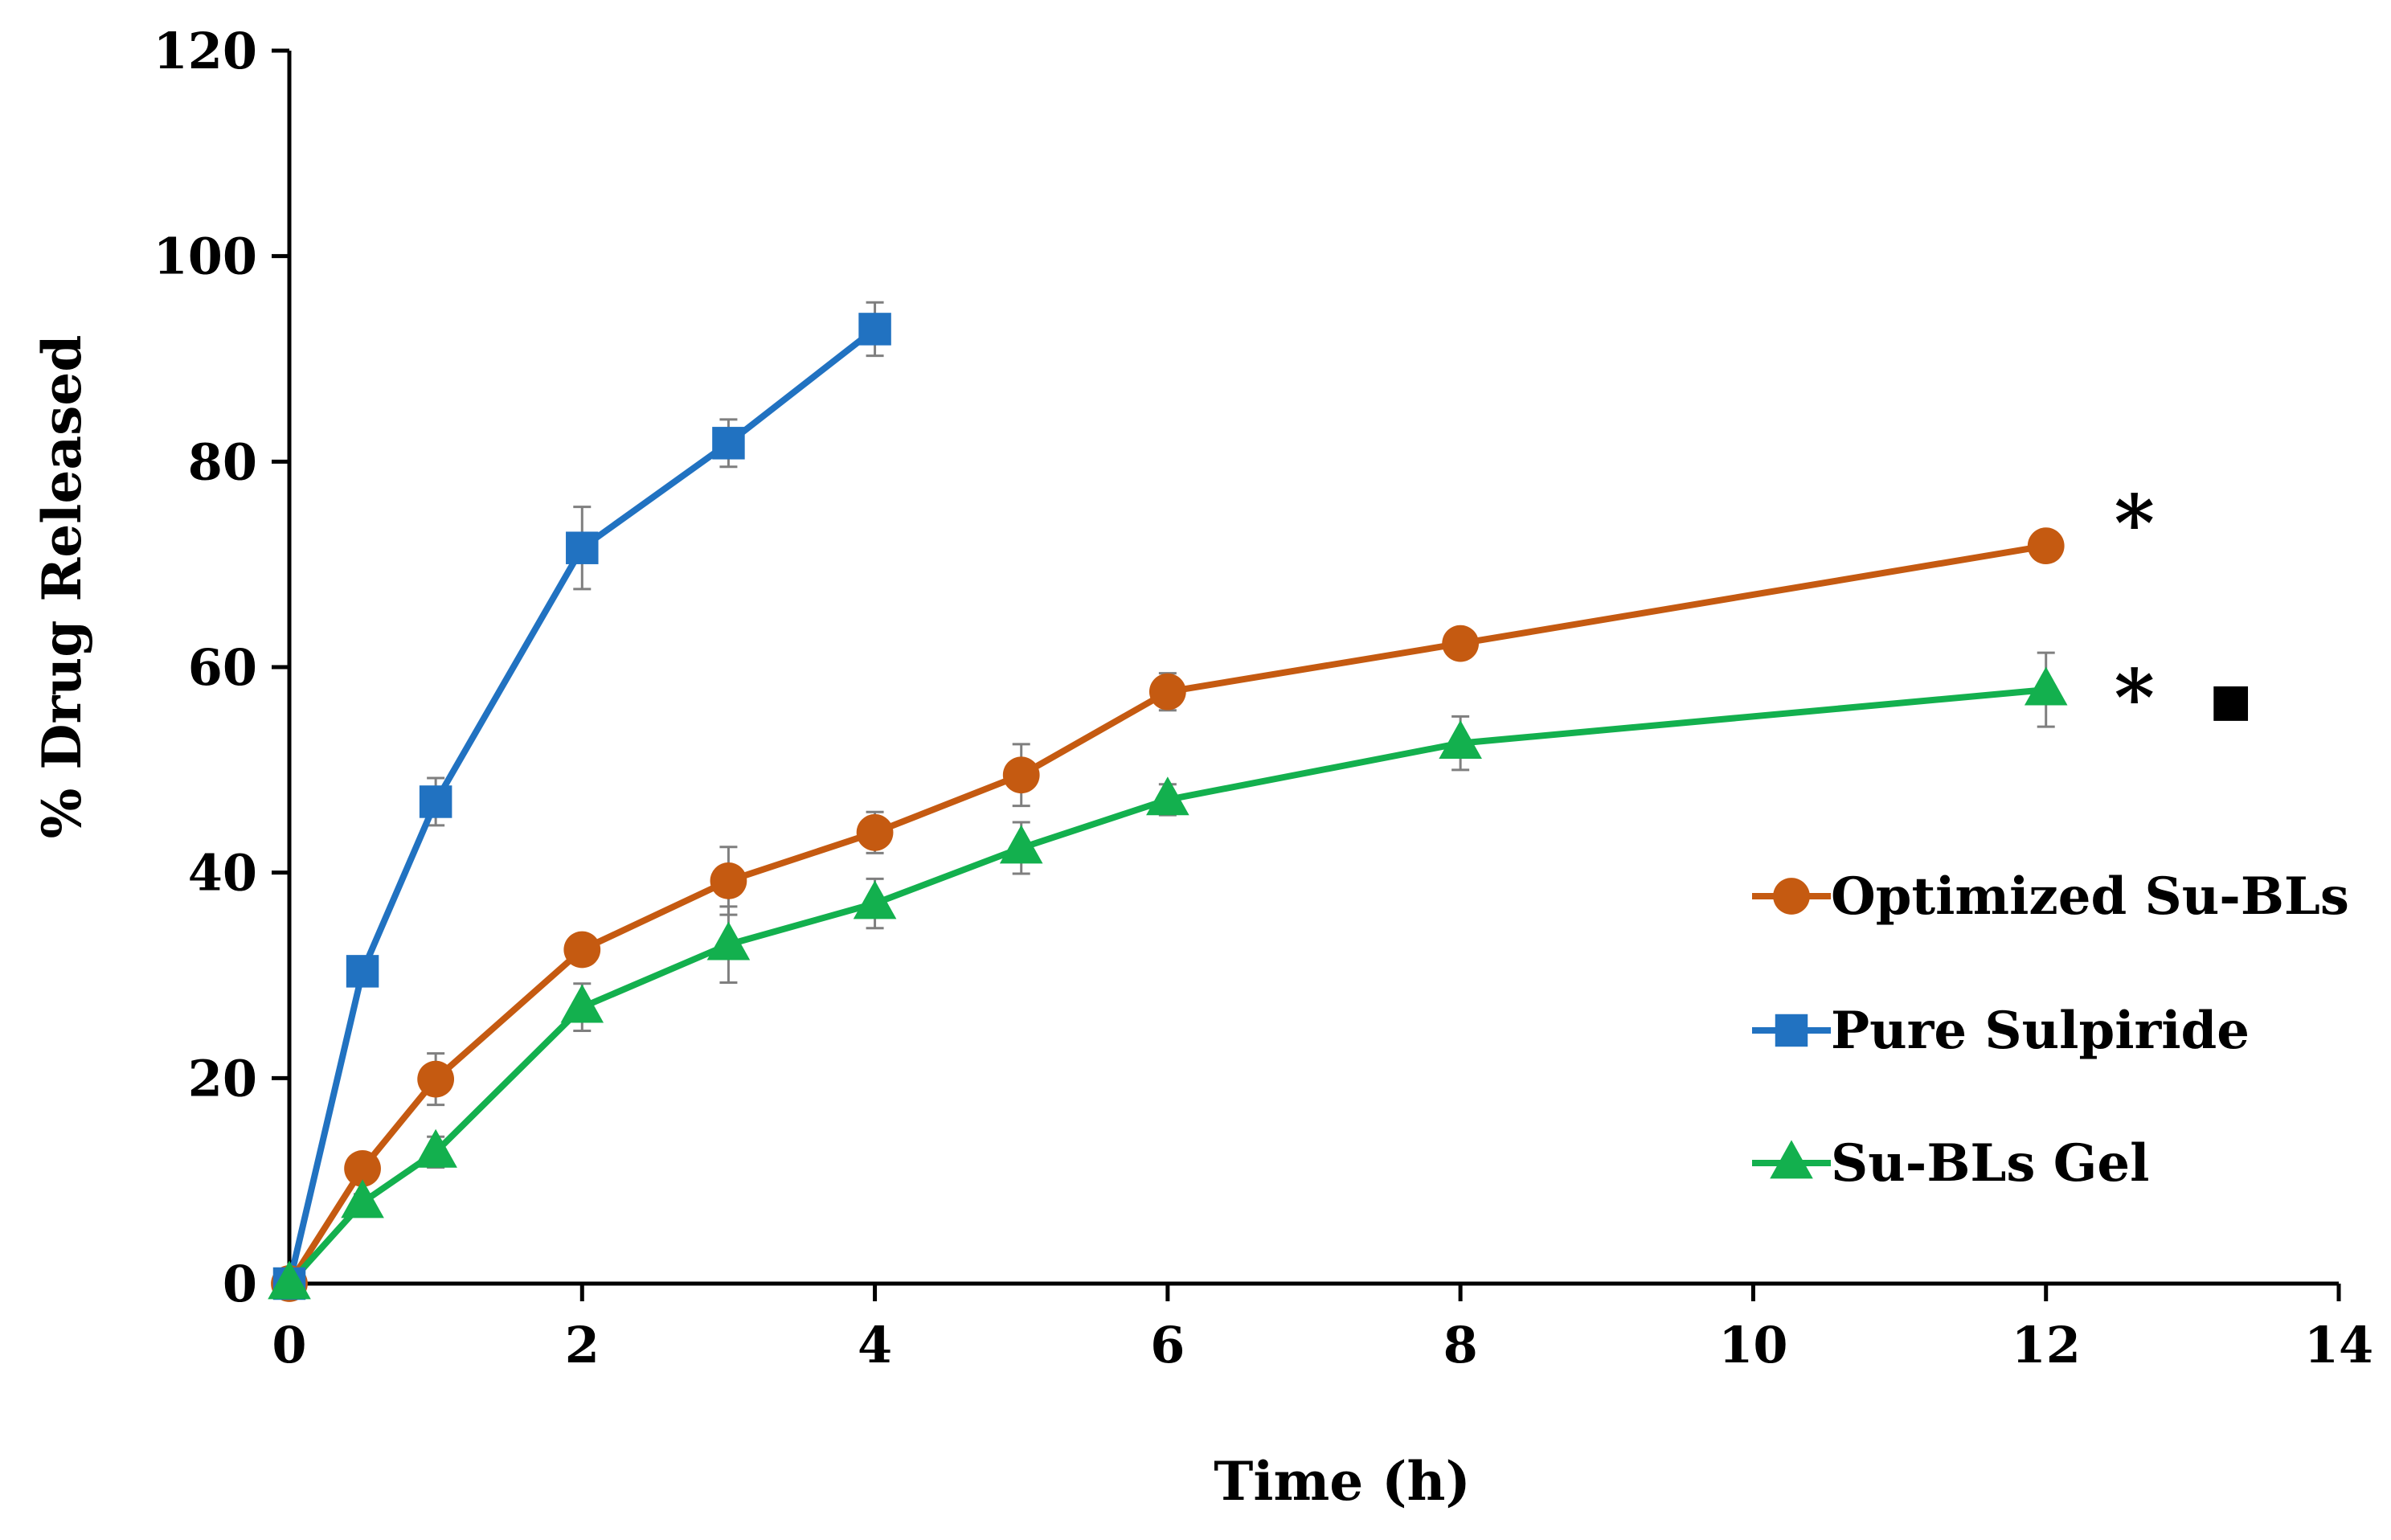 This screenshot has height=1540, width=2391. I want to click on significance-square: ■, so click(2230, 700).